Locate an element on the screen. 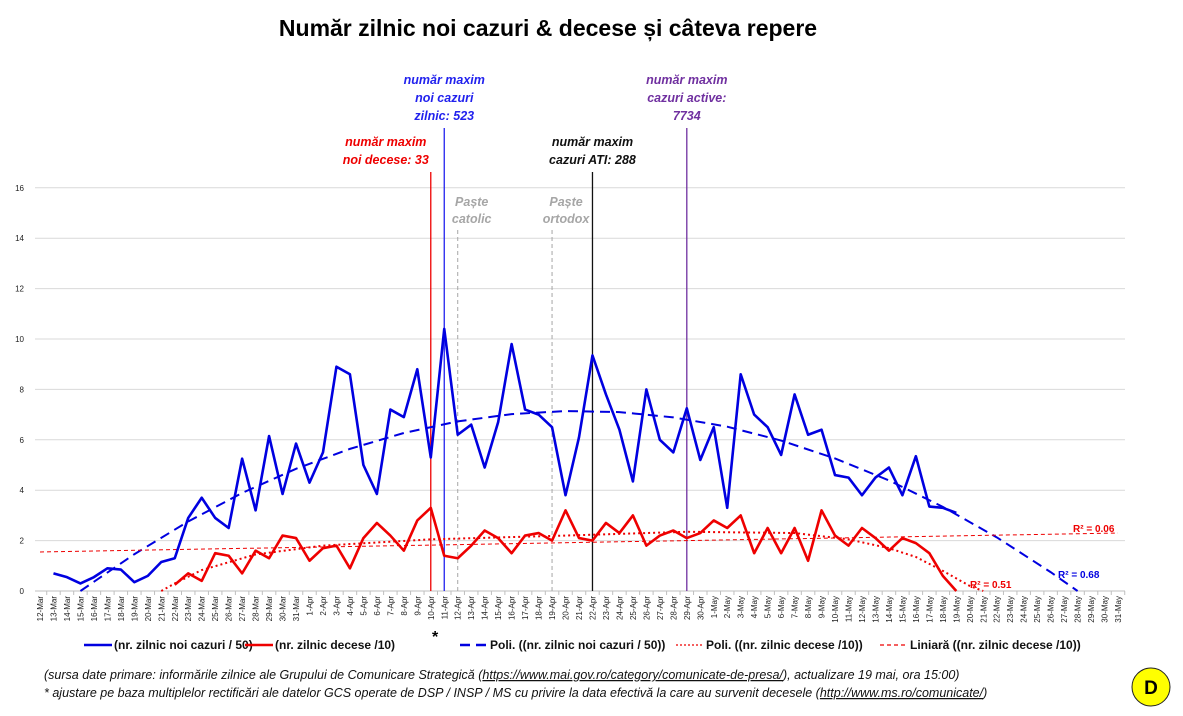 This screenshot has width=1183, height=716. x-tick-label: 3-May is located at coordinates (741, 607).